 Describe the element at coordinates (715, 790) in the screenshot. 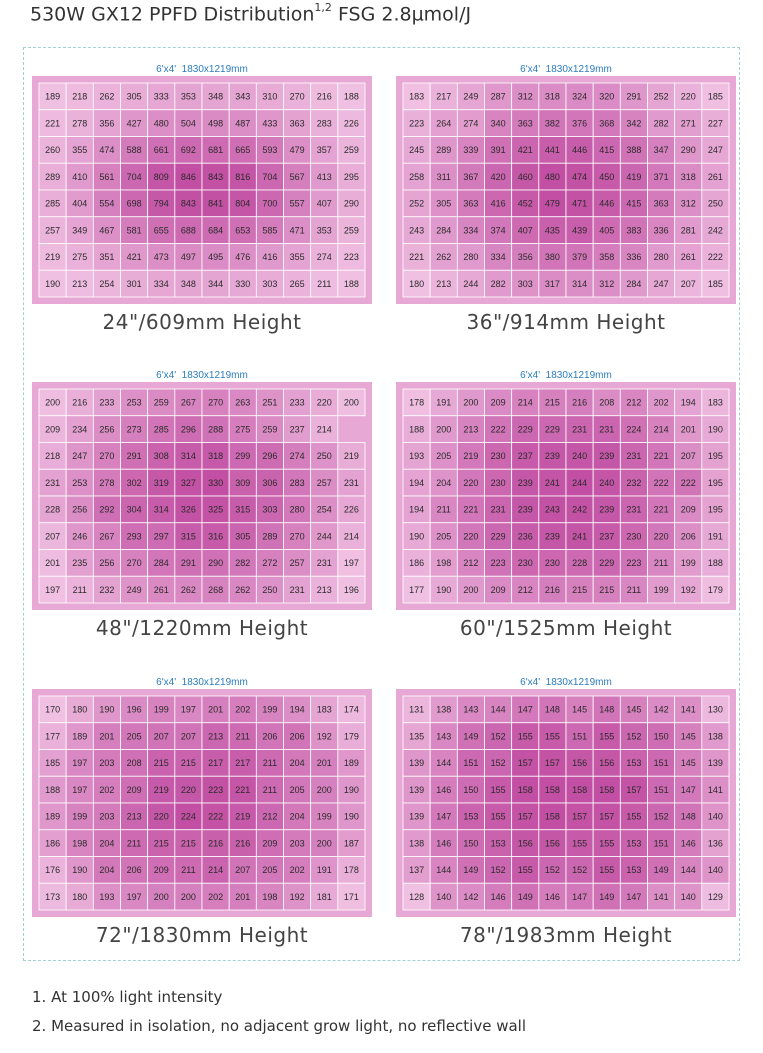

I see `heatmap-value: 141` at that location.